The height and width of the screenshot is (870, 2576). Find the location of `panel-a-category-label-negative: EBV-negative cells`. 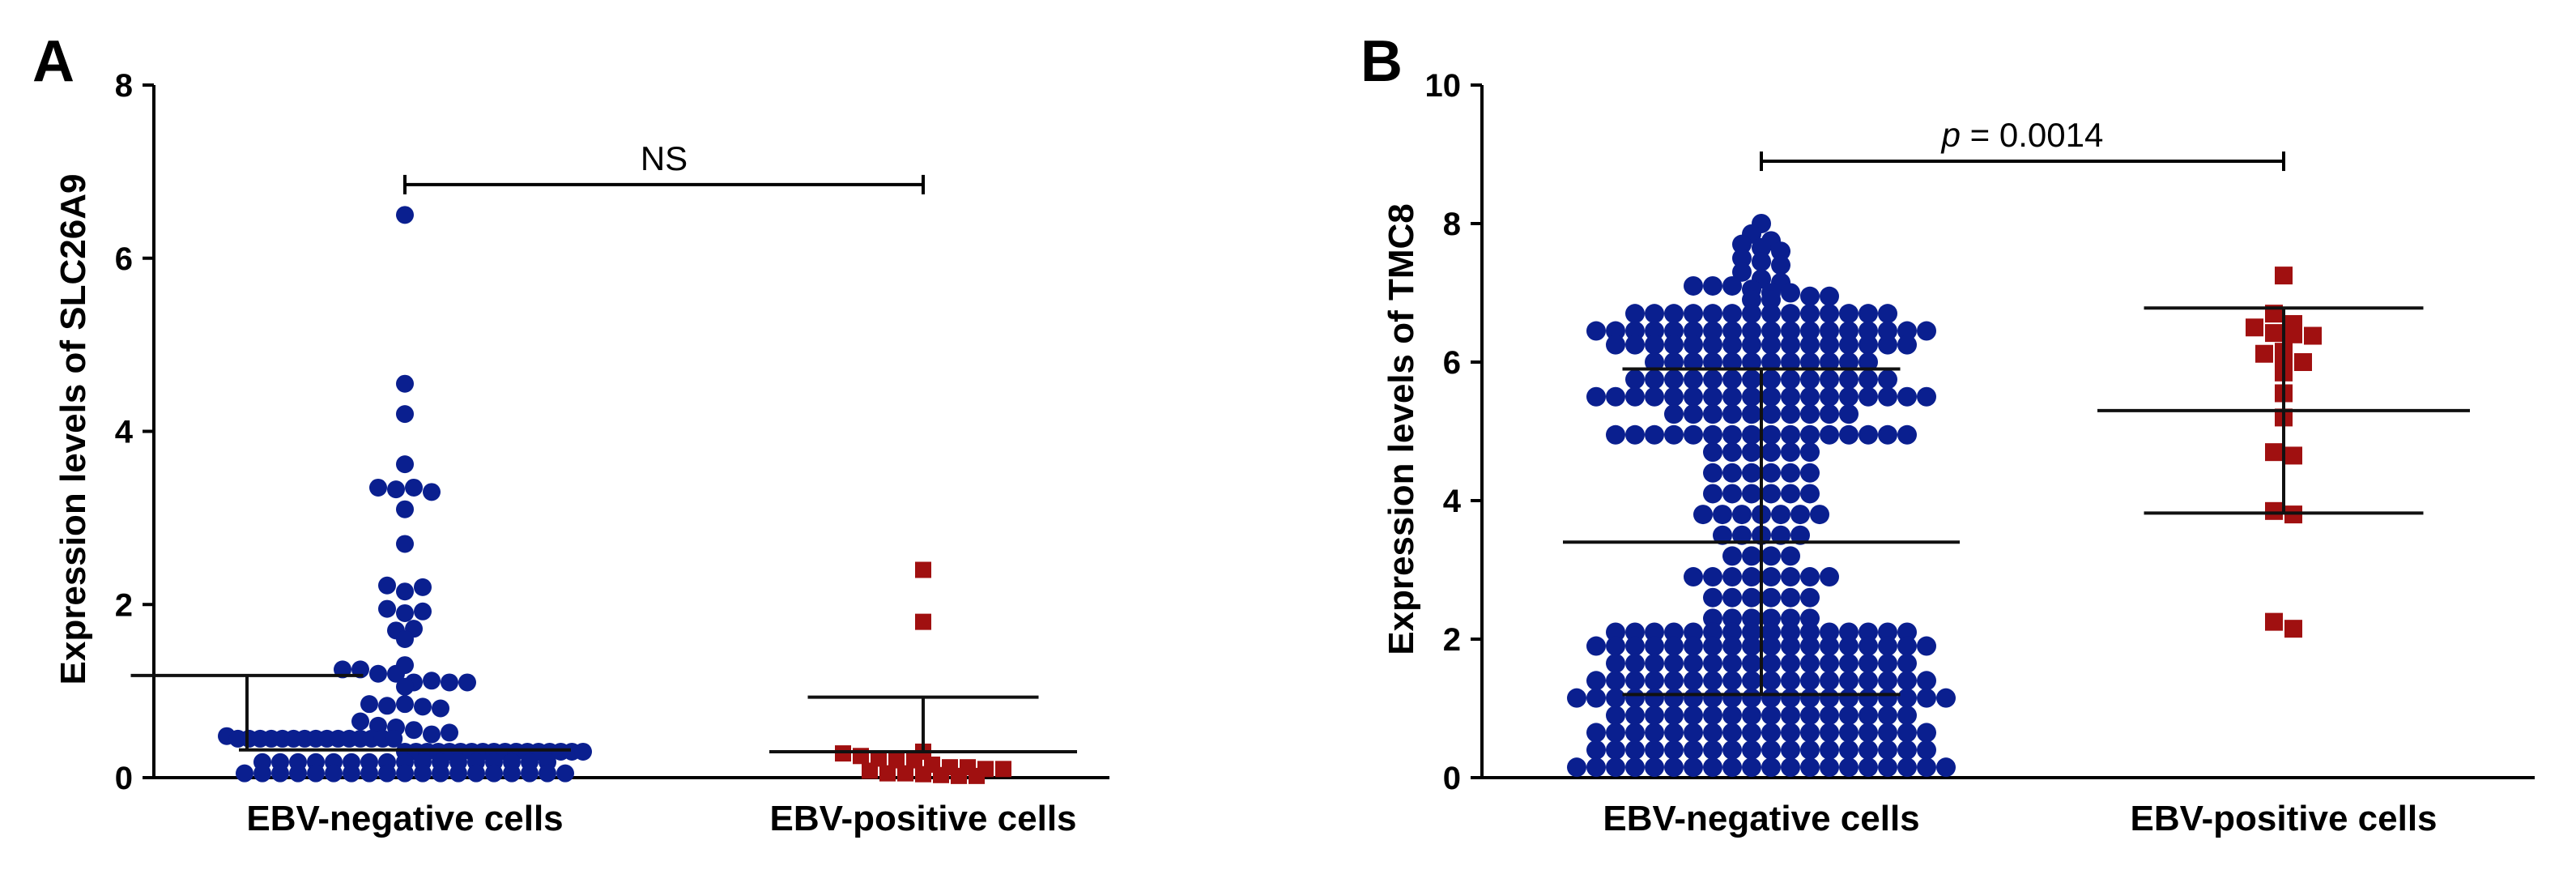

panel-a-category-label-negative: EBV-negative cells is located at coordinates (404, 818).